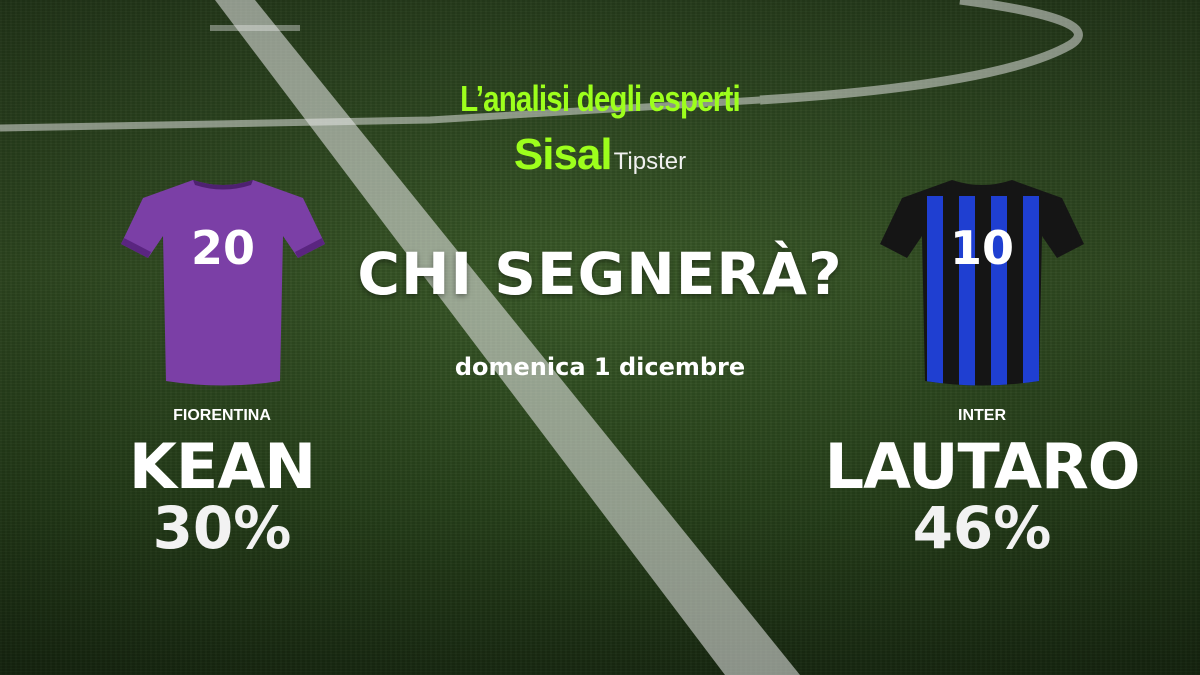  Describe the element at coordinates (600, 98) in the screenshot. I see `expert-analysis-title: L’analisi degli esperti` at that location.